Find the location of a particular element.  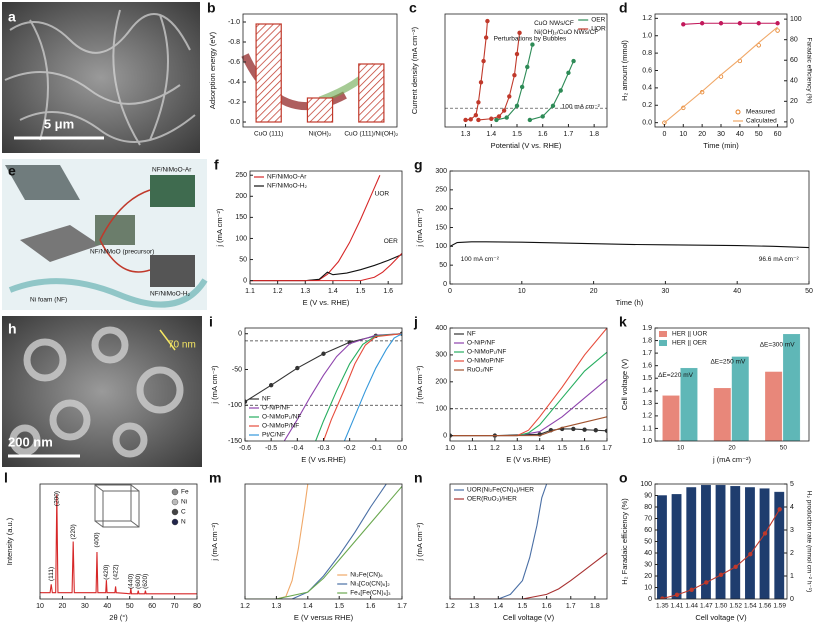

x-tick-label: 1.5 is located at coordinates (562, 448).